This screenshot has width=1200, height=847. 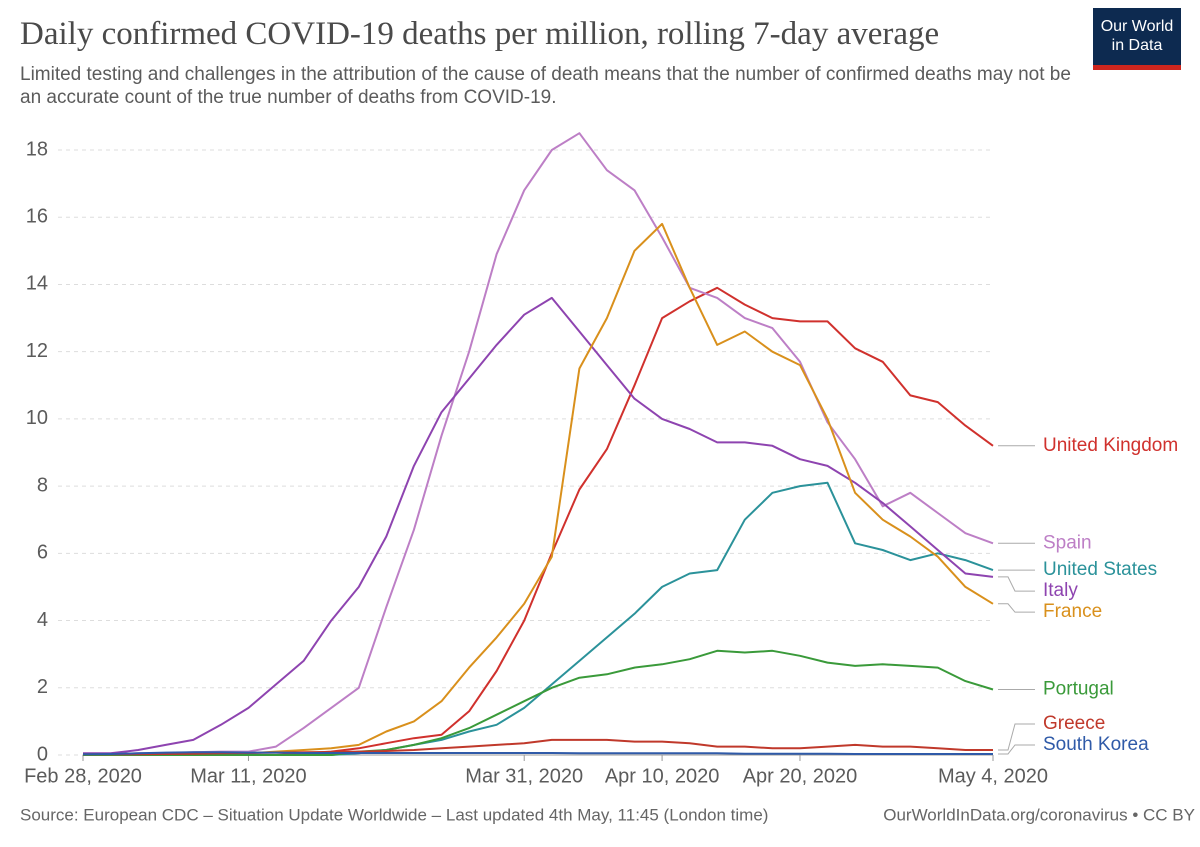 I want to click on x-tick-label: Feb 28, 2020, so click(x=83, y=776).